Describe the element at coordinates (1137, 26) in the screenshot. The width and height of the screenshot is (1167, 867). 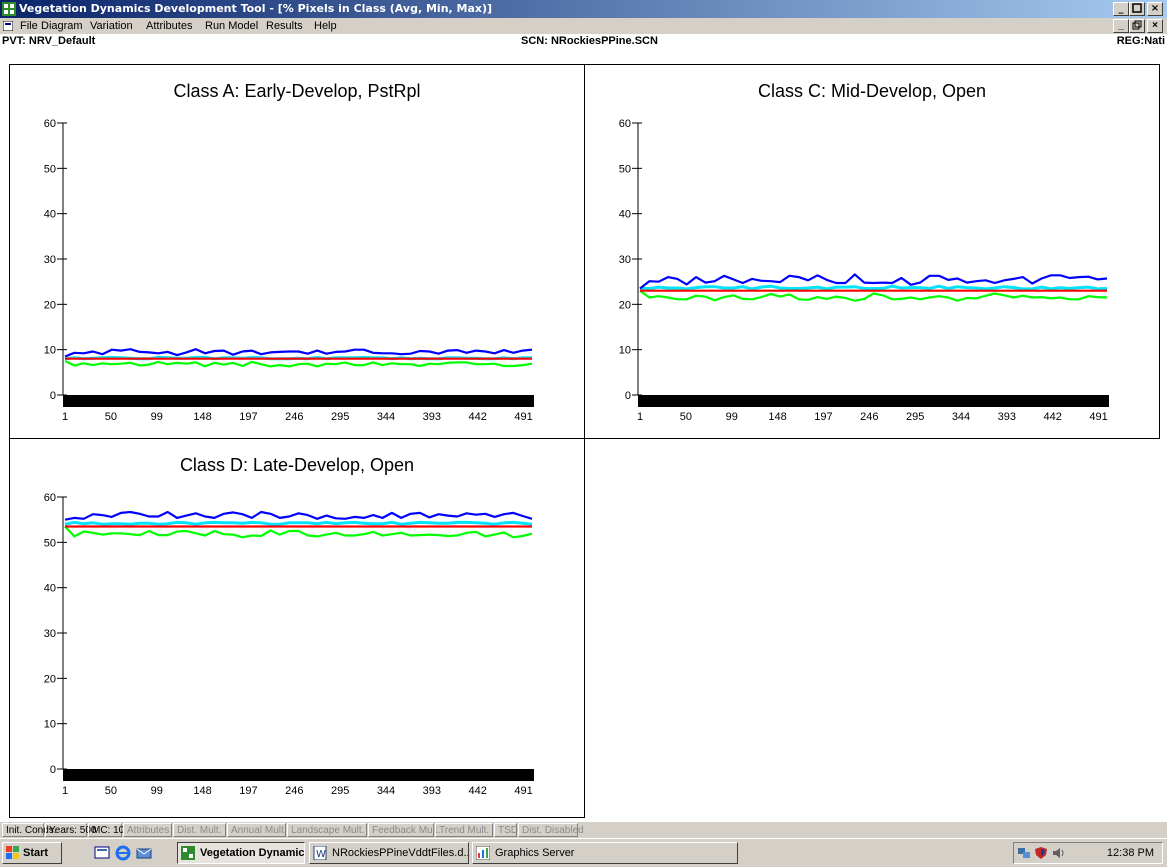
I see `mdi-restore-button` at that location.